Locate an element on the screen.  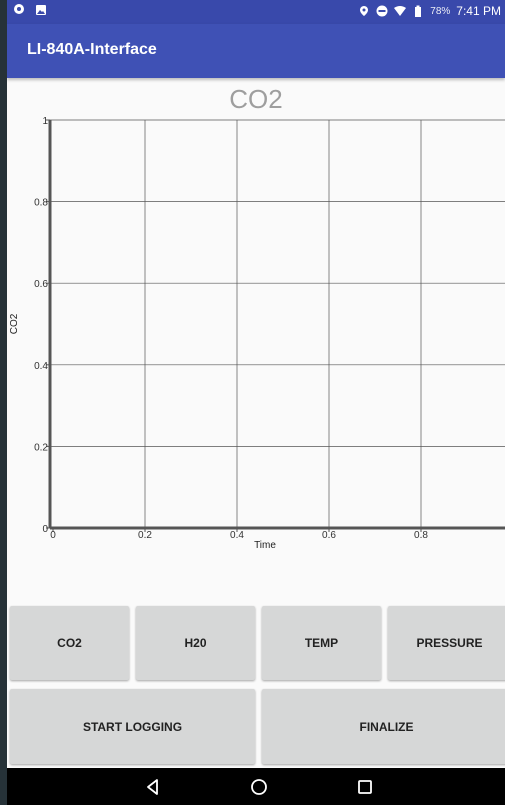
battery-level: 78% is located at coordinates (440, 11).